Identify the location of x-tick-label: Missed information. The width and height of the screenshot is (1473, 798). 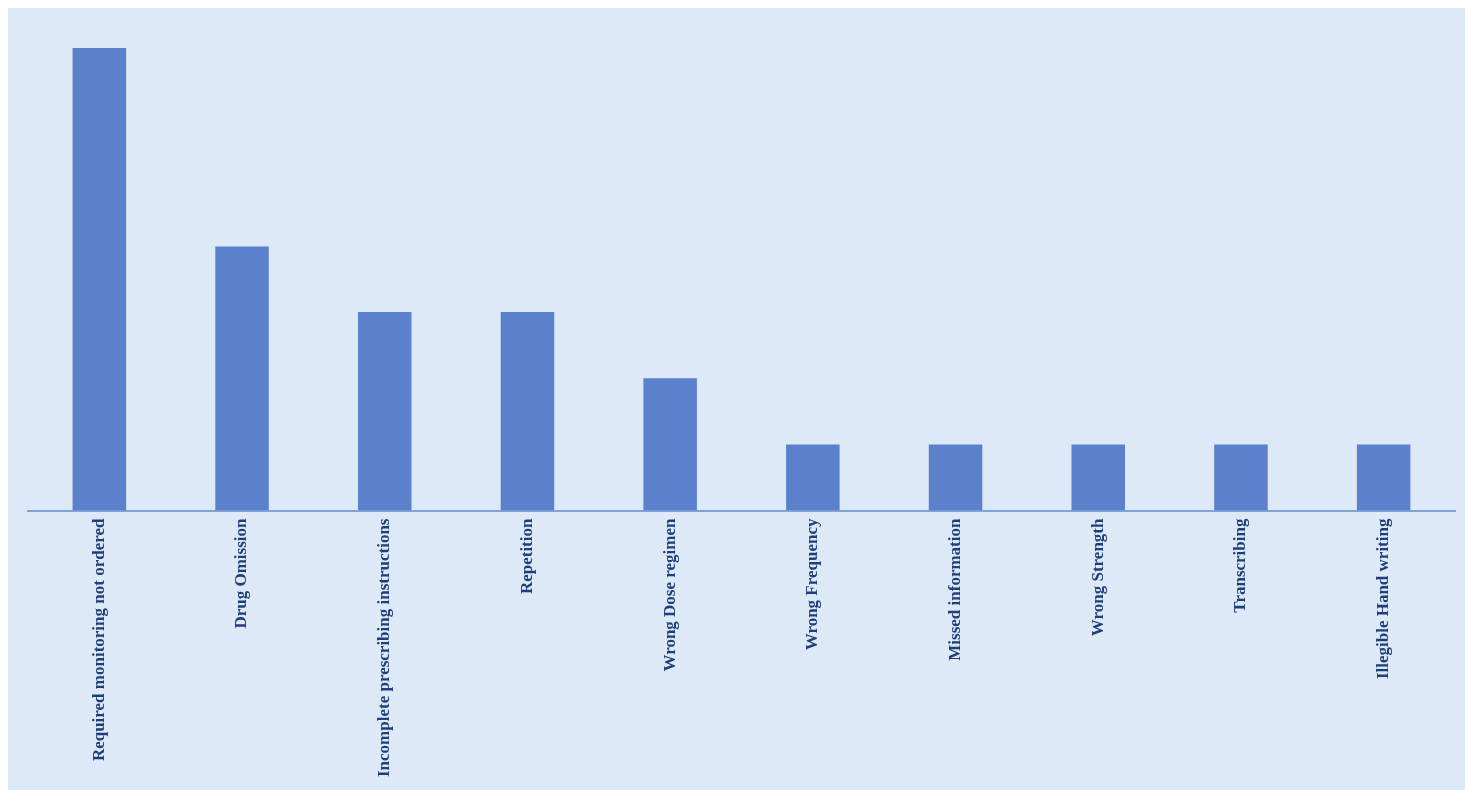
(954, 589).